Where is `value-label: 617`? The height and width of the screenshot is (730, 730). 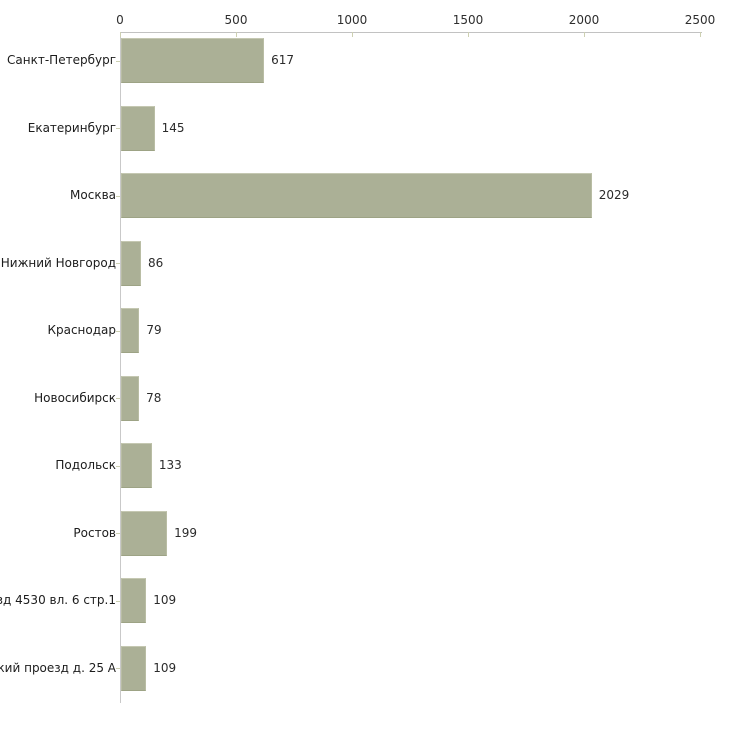 value-label: 617 is located at coordinates (283, 60).